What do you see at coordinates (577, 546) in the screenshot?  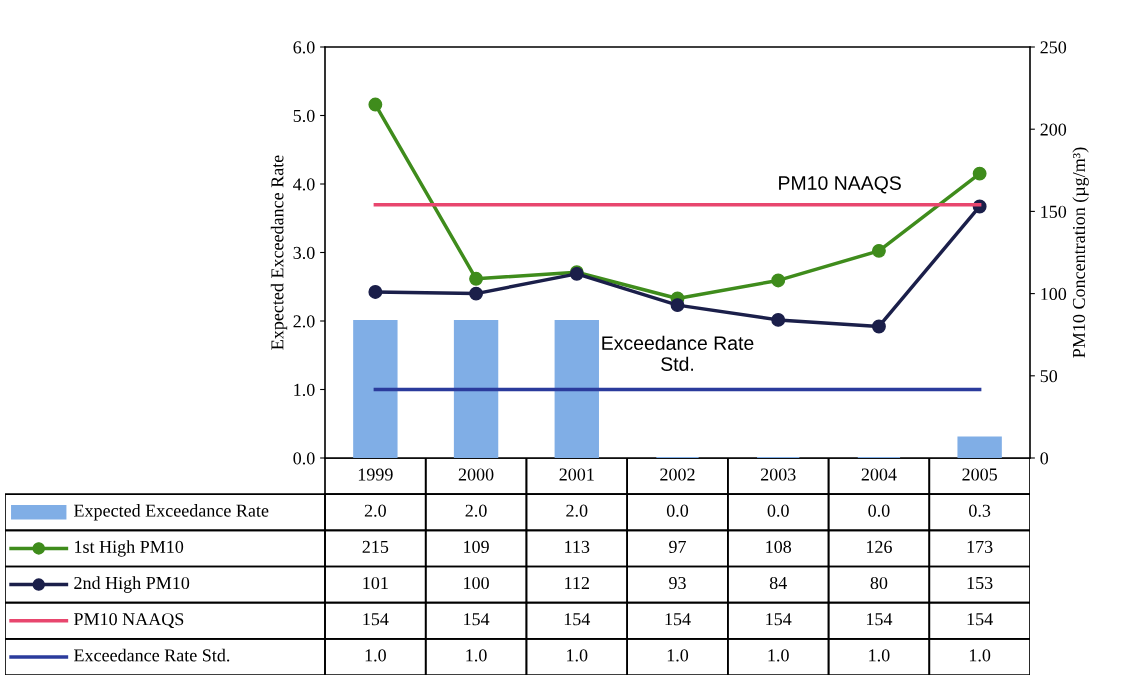 I see `data-label: 113` at bounding box center [577, 546].